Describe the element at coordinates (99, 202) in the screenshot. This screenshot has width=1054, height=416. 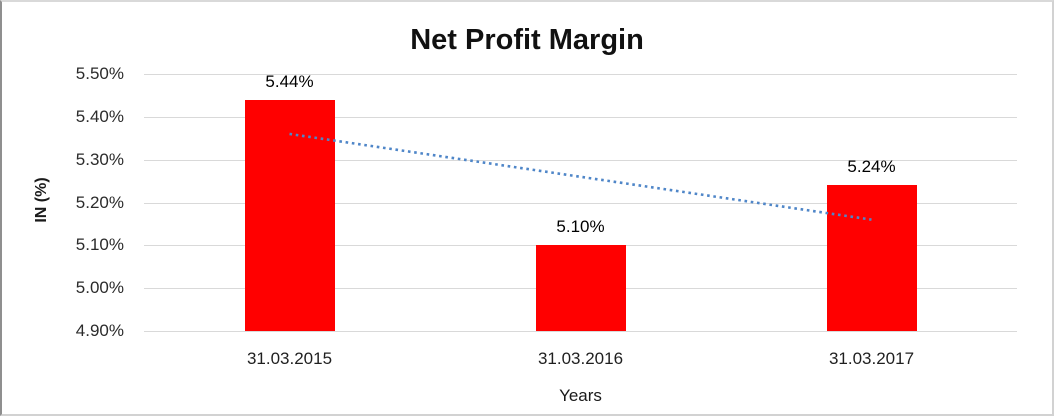
I see `y-tick-label: 5.20%` at that location.